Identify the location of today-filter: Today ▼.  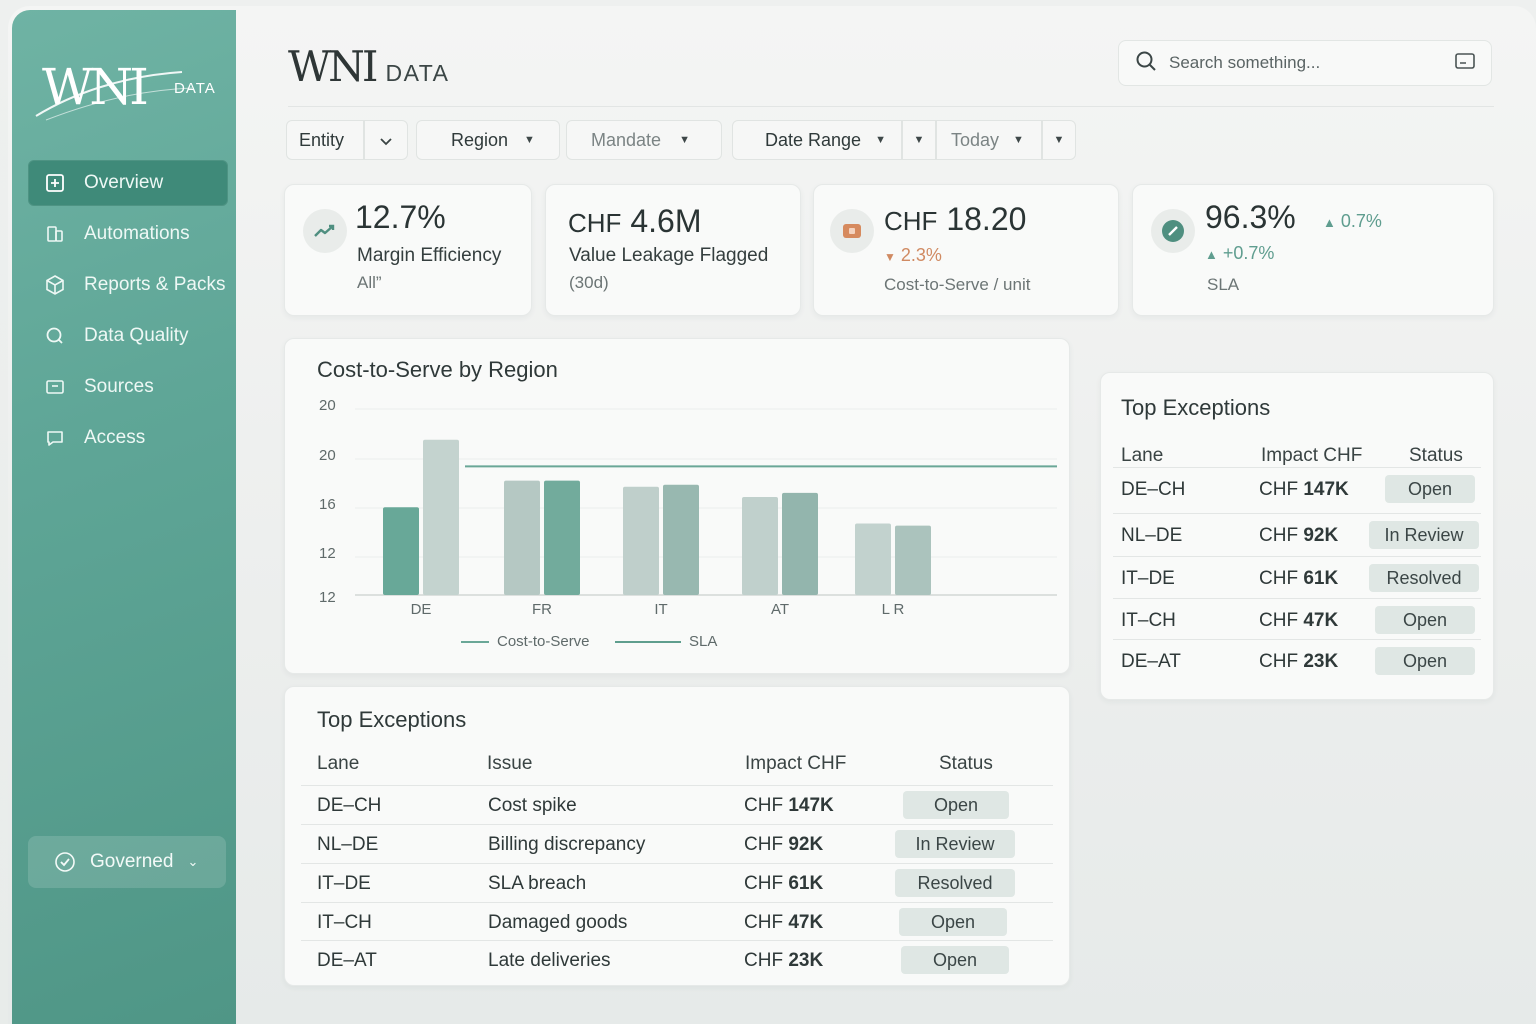
(989, 140).